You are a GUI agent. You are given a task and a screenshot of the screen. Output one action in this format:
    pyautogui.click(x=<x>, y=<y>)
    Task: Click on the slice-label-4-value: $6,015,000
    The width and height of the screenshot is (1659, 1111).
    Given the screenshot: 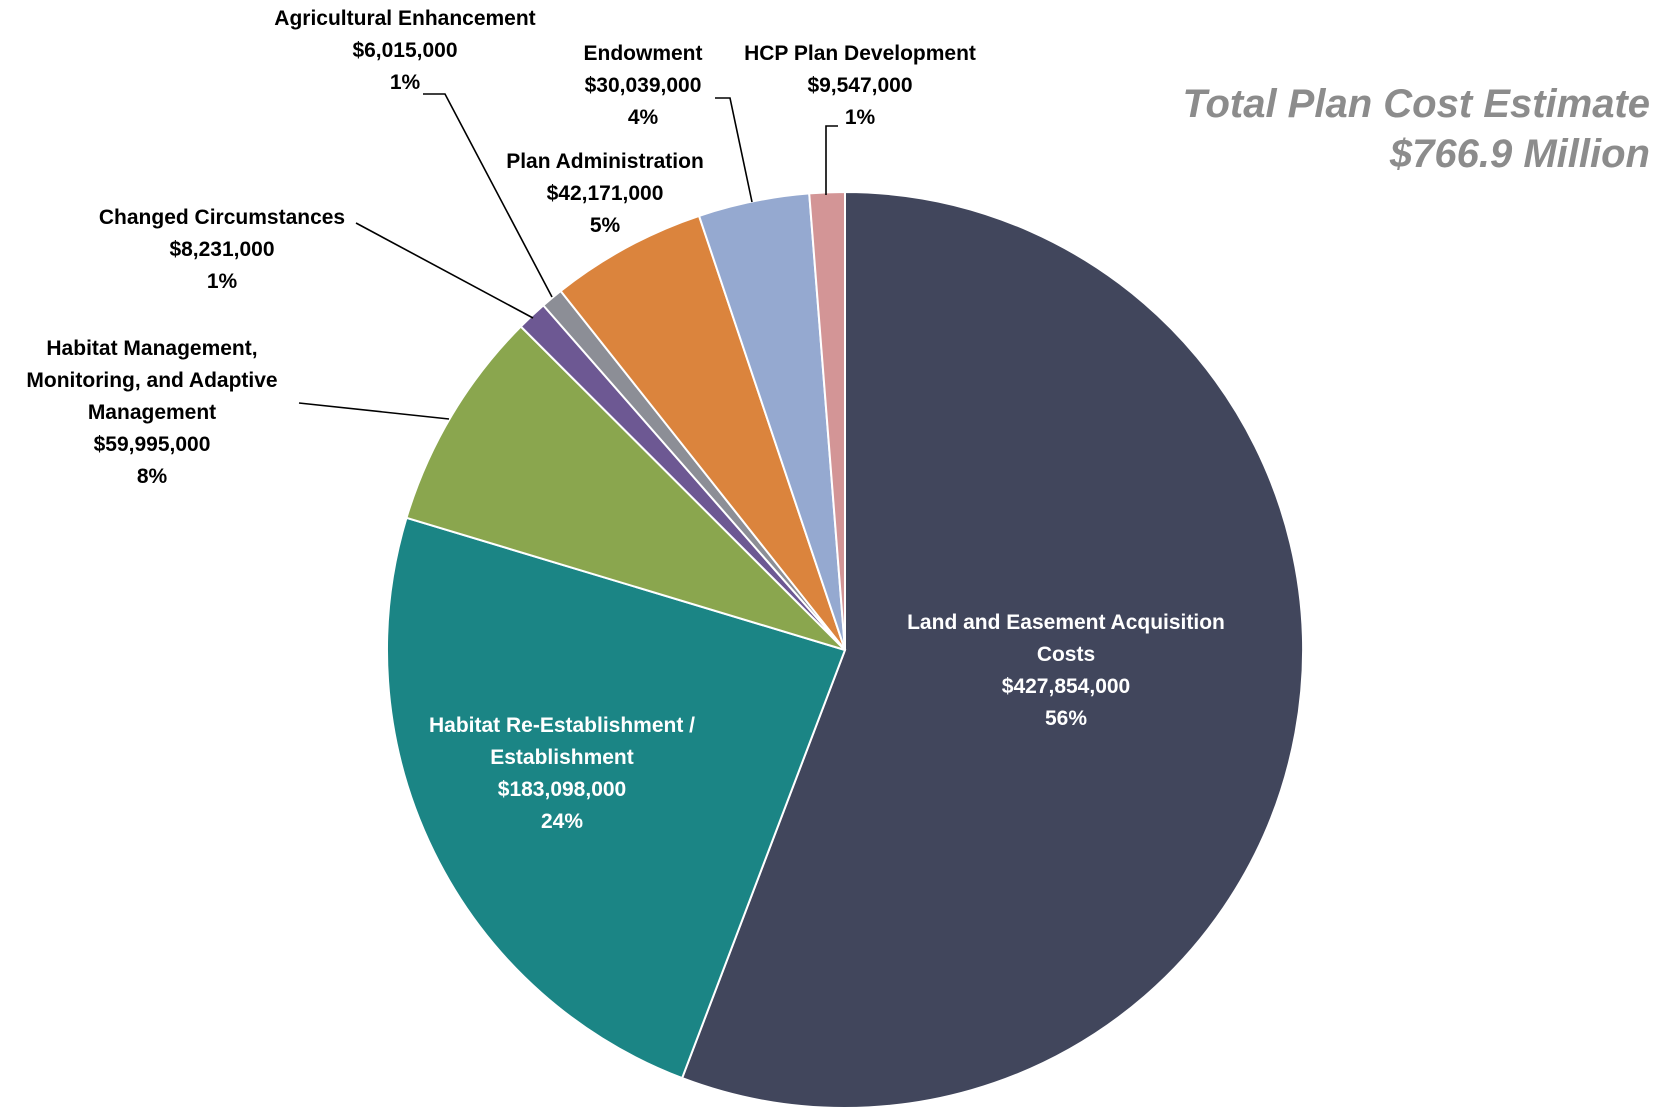 What is the action you would take?
    pyautogui.click(x=404, y=50)
    